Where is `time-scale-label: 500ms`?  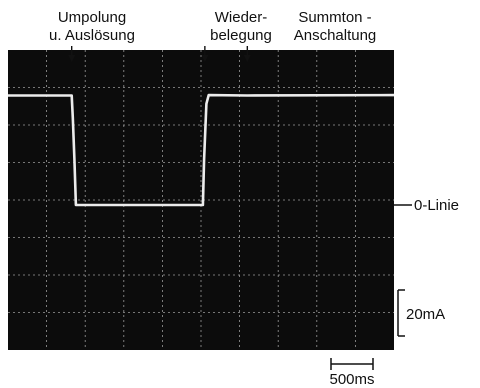 time-scale-label: 500ms is located at coordinates (351, 379).